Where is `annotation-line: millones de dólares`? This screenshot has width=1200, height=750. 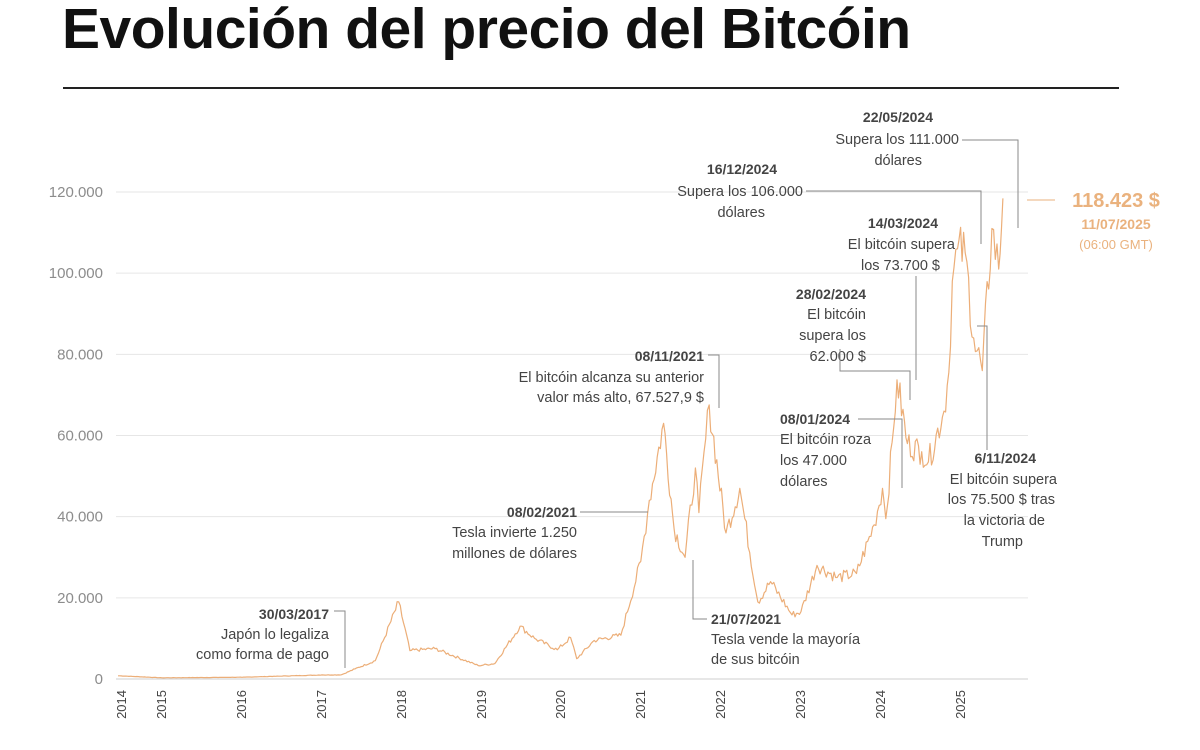
annotation-line: millones de dólares is located at coordinates (514, 554).